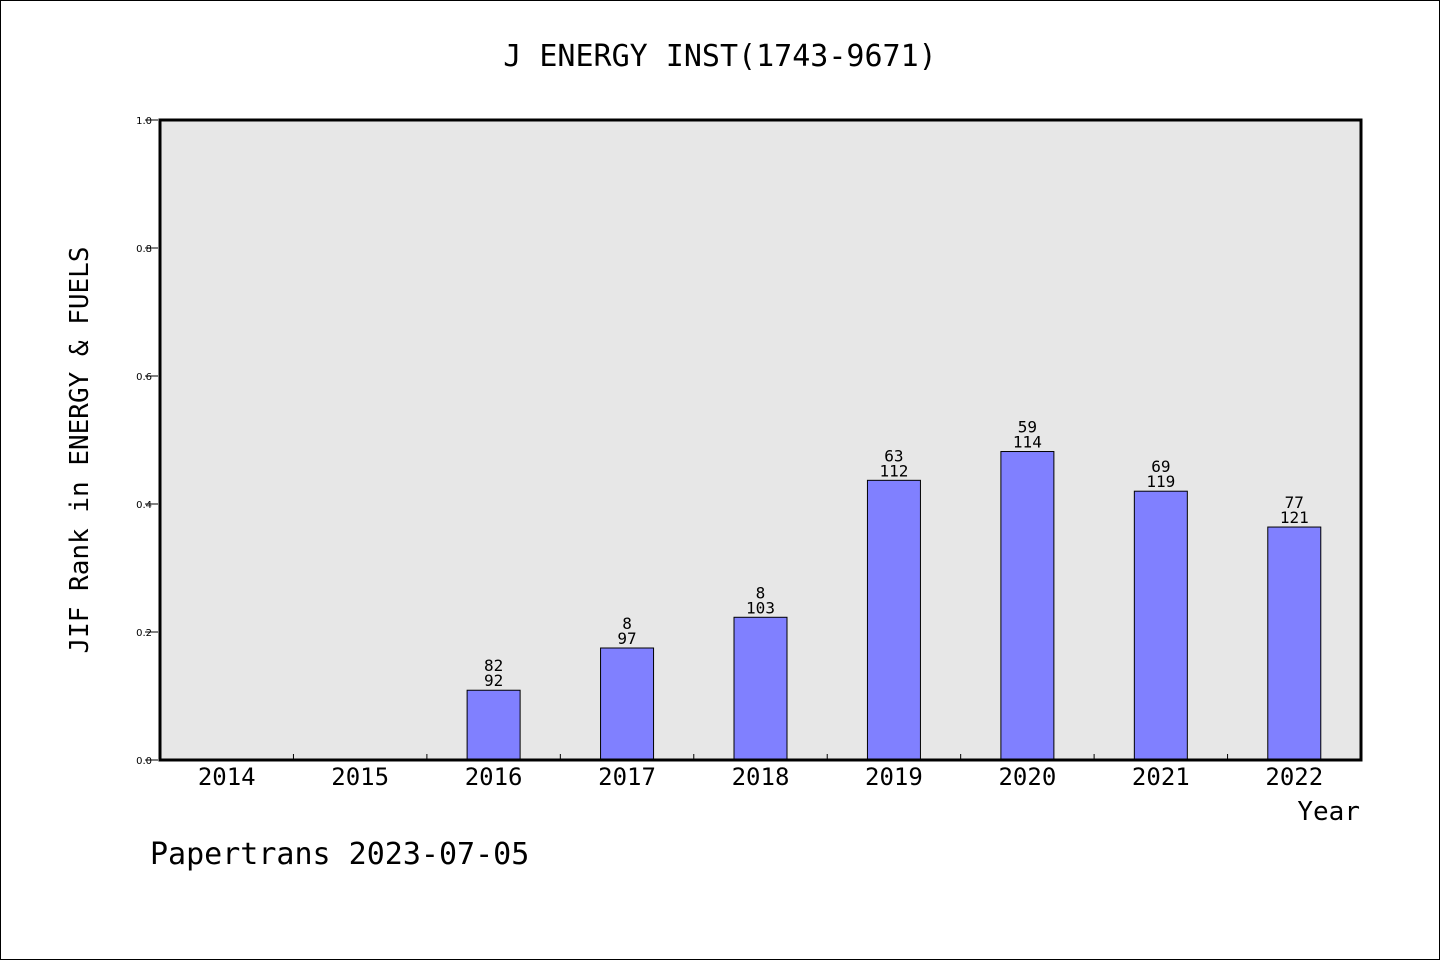 Image resolution: width=1440 pixels, height=960 pixels. What do you see at coordinates (494, 777) in the screenshot?
I see `x-tick-label: 2016` at bounding box center [494, 777].